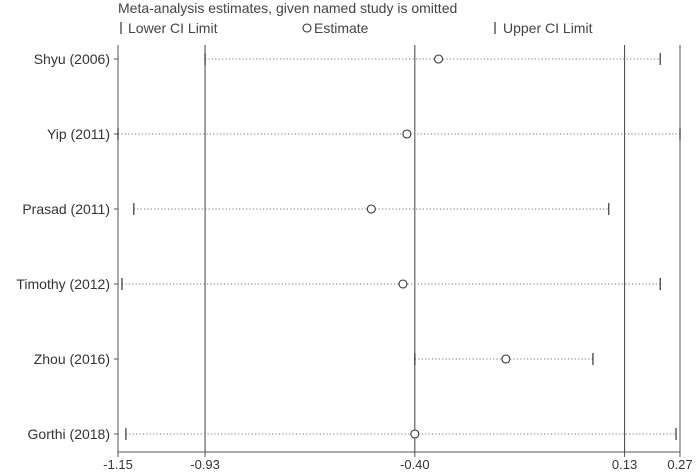 Image resolution: width=699 pixels, height=473 pixels. Describe the element at coordinates (624, 464) in the screenshot. I see `x-tick-label: 0.13` at that location.